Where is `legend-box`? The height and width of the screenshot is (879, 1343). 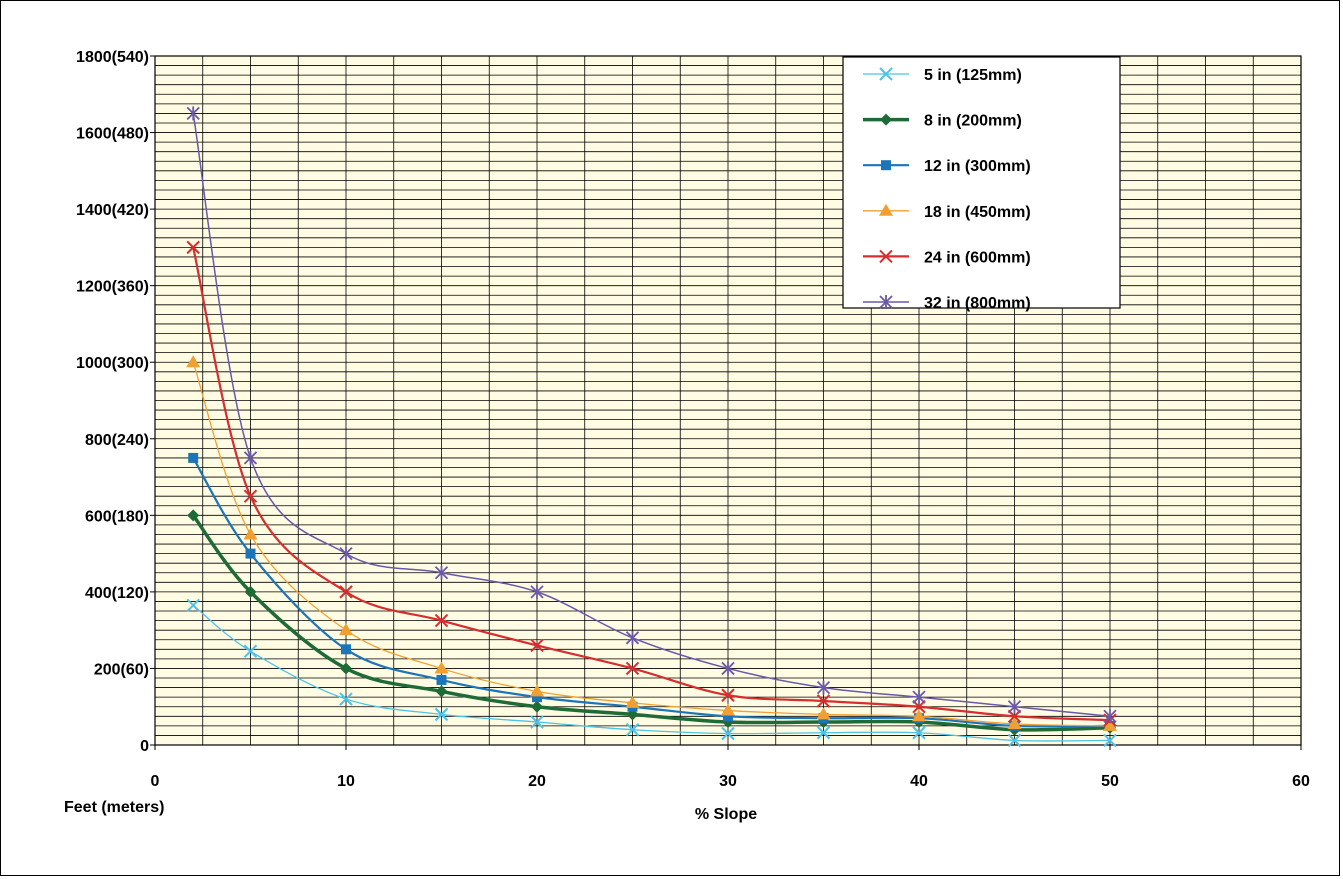
legend-box is located at coordinates (981, 182).